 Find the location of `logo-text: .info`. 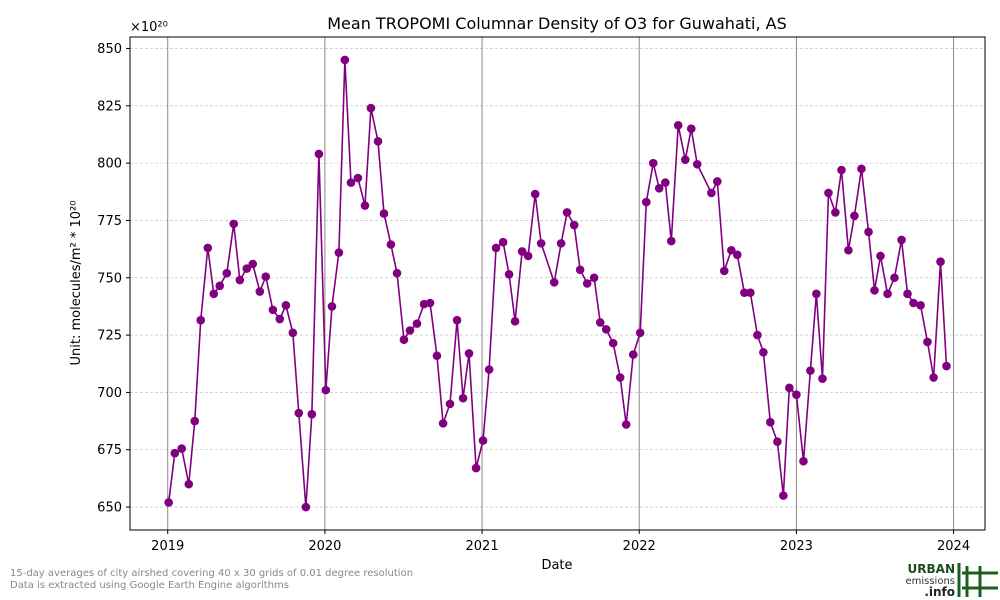

logo-text: .info is located at coordinates (939, 592).